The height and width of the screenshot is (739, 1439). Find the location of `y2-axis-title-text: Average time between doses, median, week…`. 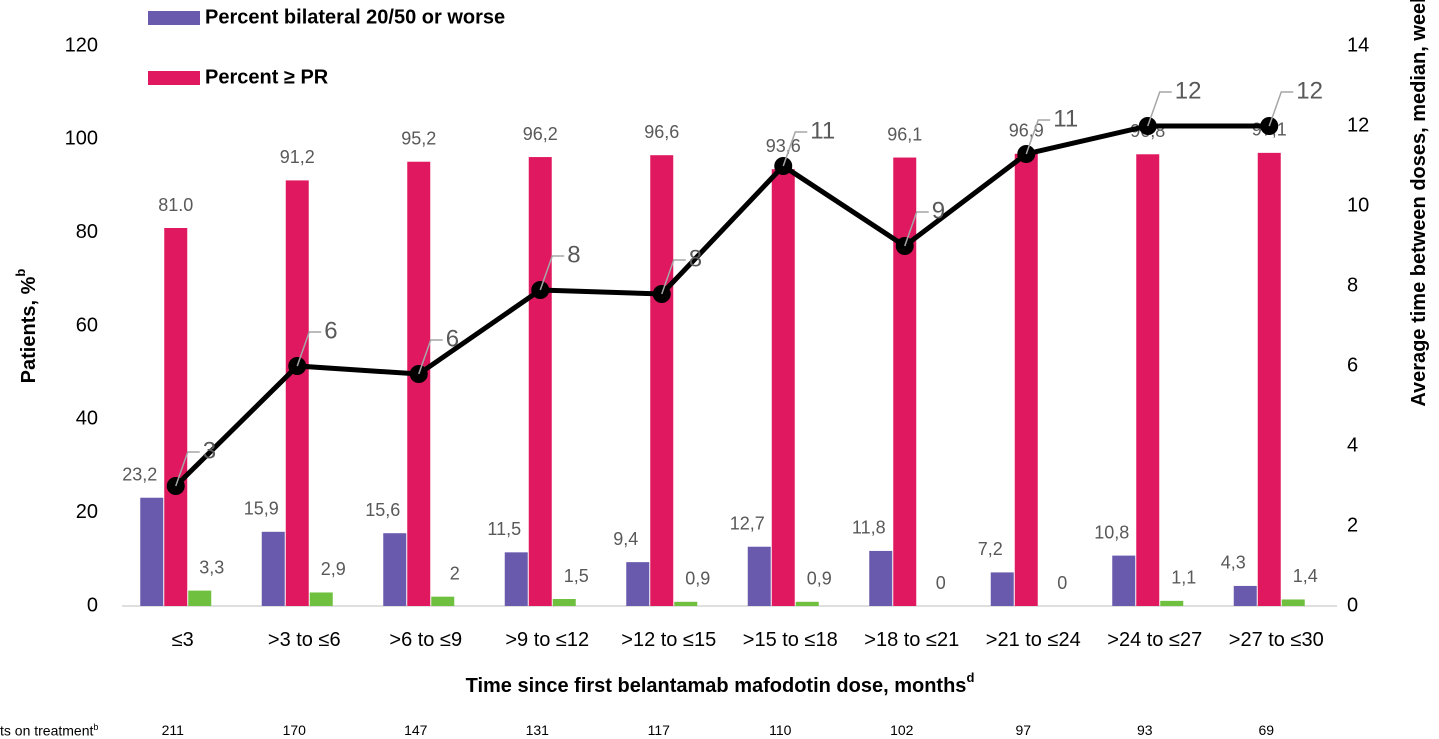

y2-axis-title-text: Average time between doses, median, week… is located at coordinates (1419, 203).